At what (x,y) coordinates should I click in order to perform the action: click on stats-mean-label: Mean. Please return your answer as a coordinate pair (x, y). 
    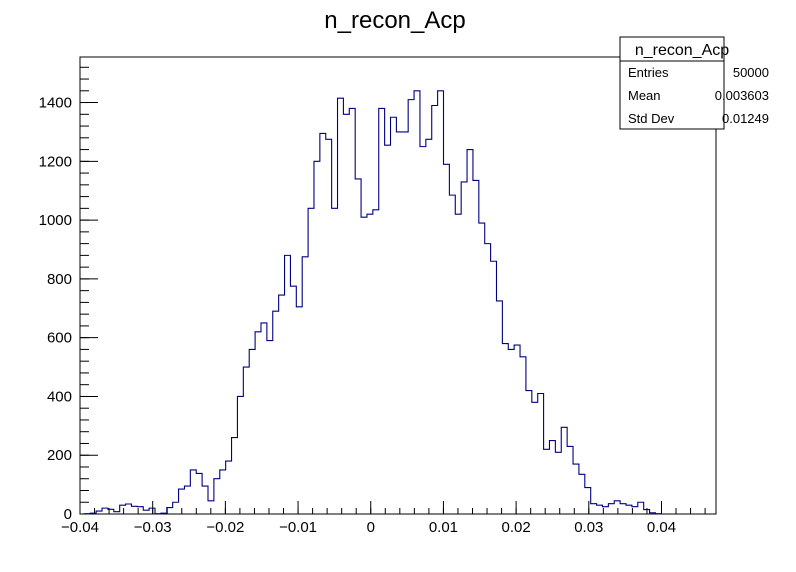
    Looking at the image, I should click on (644, 95).